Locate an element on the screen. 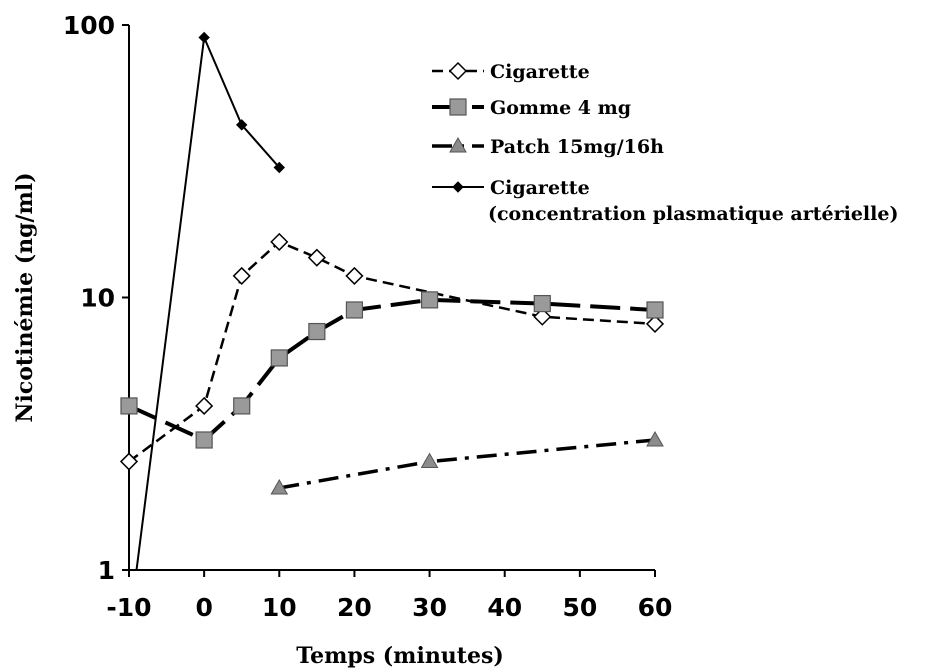 The width and height of the screenshot is (939, 670). x-tick-label: 50 is located at coordinates (579, 607).